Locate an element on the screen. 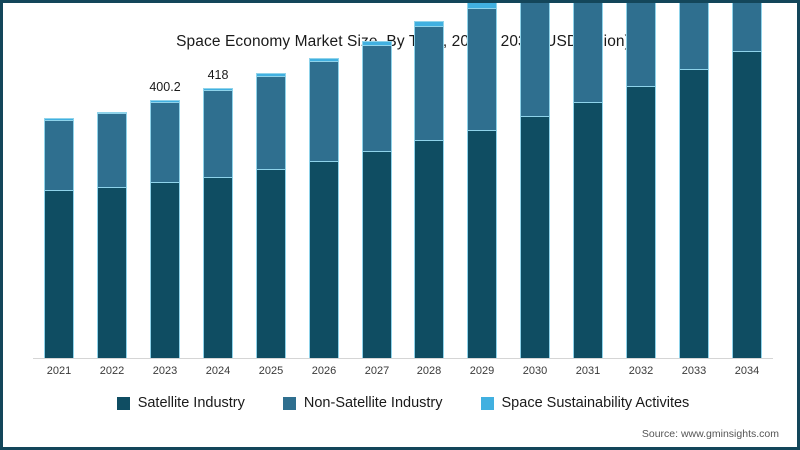 The height and width of the screenshot is (450, 800). x-axis-tick-2021: 2021 is located at coordinates (59, 371).